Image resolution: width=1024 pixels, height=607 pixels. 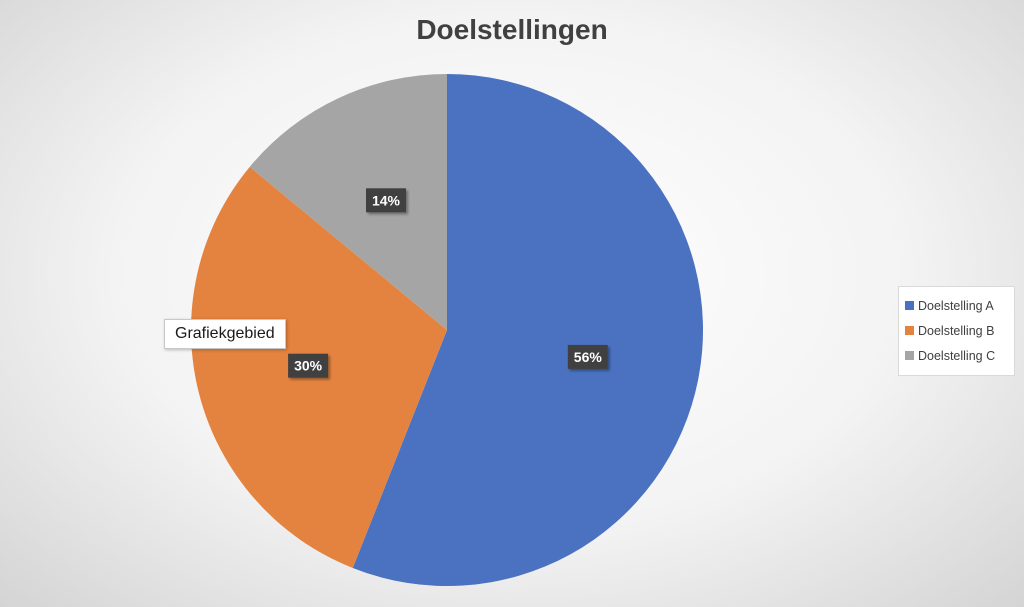 I want to click on legend-item: Doelstelling B, so click(x=959, y=330).